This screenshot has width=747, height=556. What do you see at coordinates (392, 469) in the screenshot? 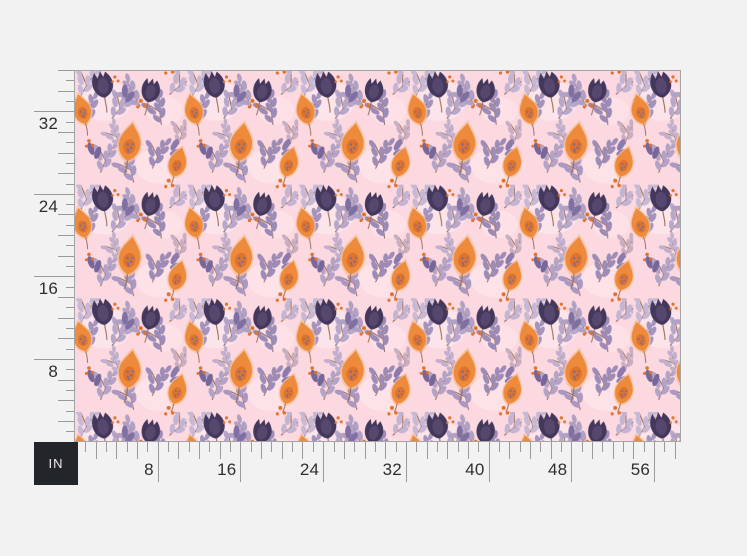
I see `h-ruler-label-32: 32` at bounding box center [392, 469].